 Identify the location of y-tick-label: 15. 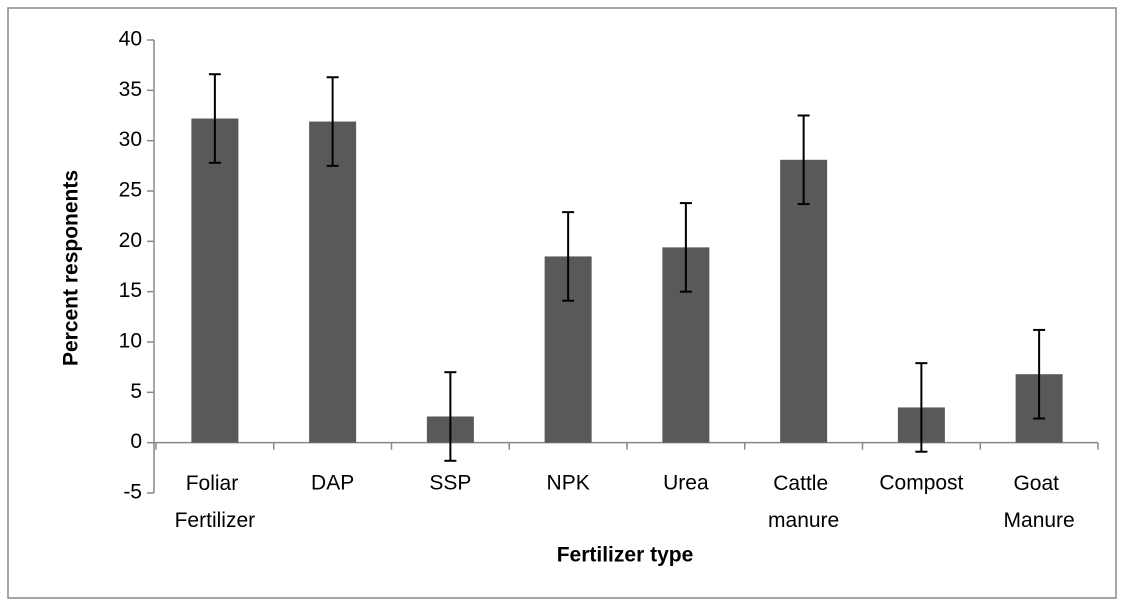
(130, 290).